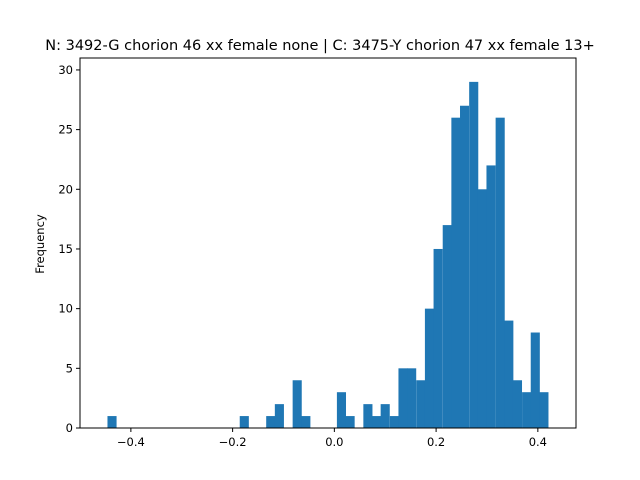 The image size is (640, 480). Describe the element at coordinates (69, 368) in the screenshot. I see `y-tick-label: 5` at that location.